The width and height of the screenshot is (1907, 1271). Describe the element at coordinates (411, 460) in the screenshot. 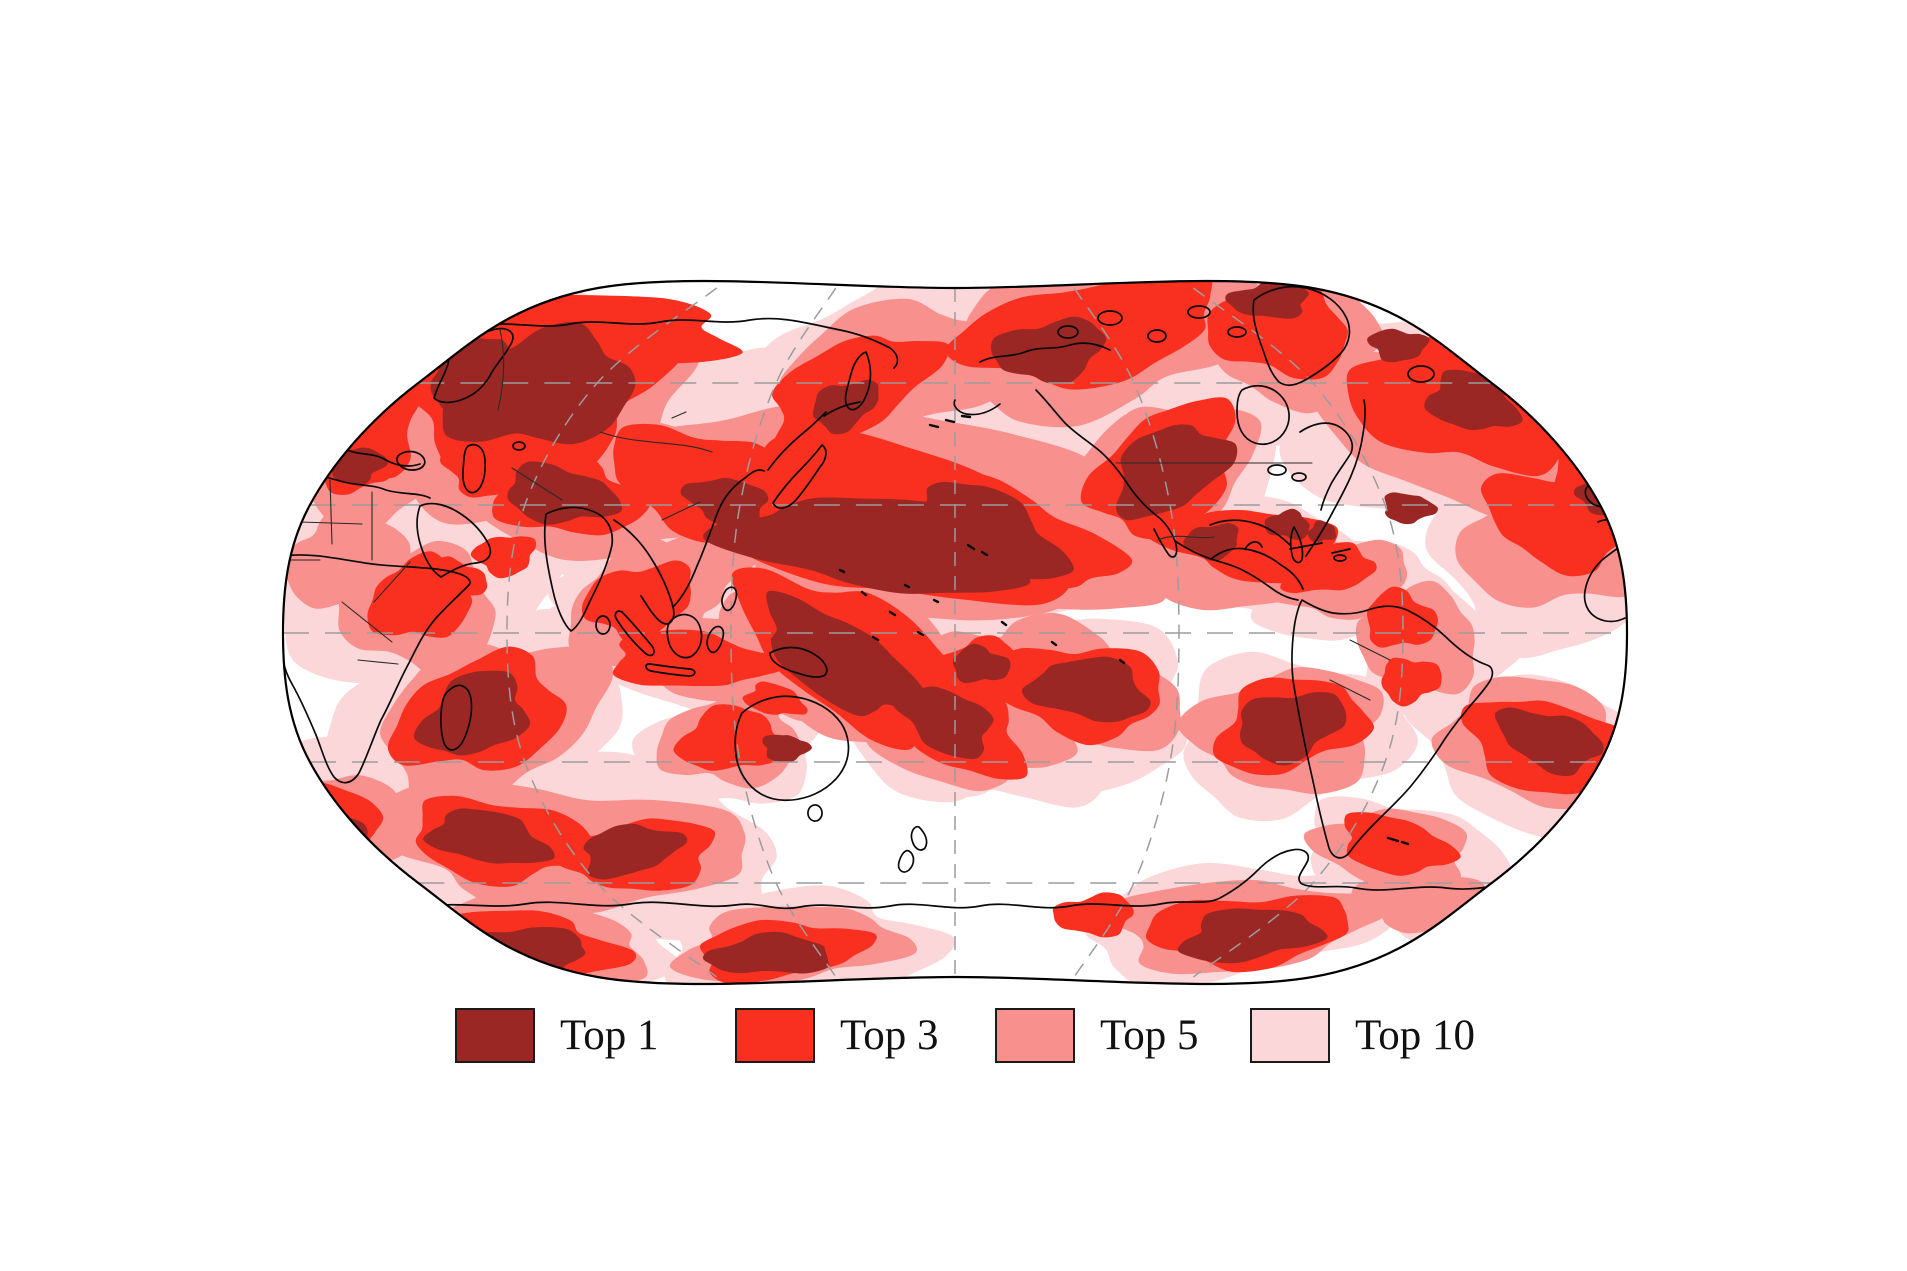

I see `black-sea` at that location.